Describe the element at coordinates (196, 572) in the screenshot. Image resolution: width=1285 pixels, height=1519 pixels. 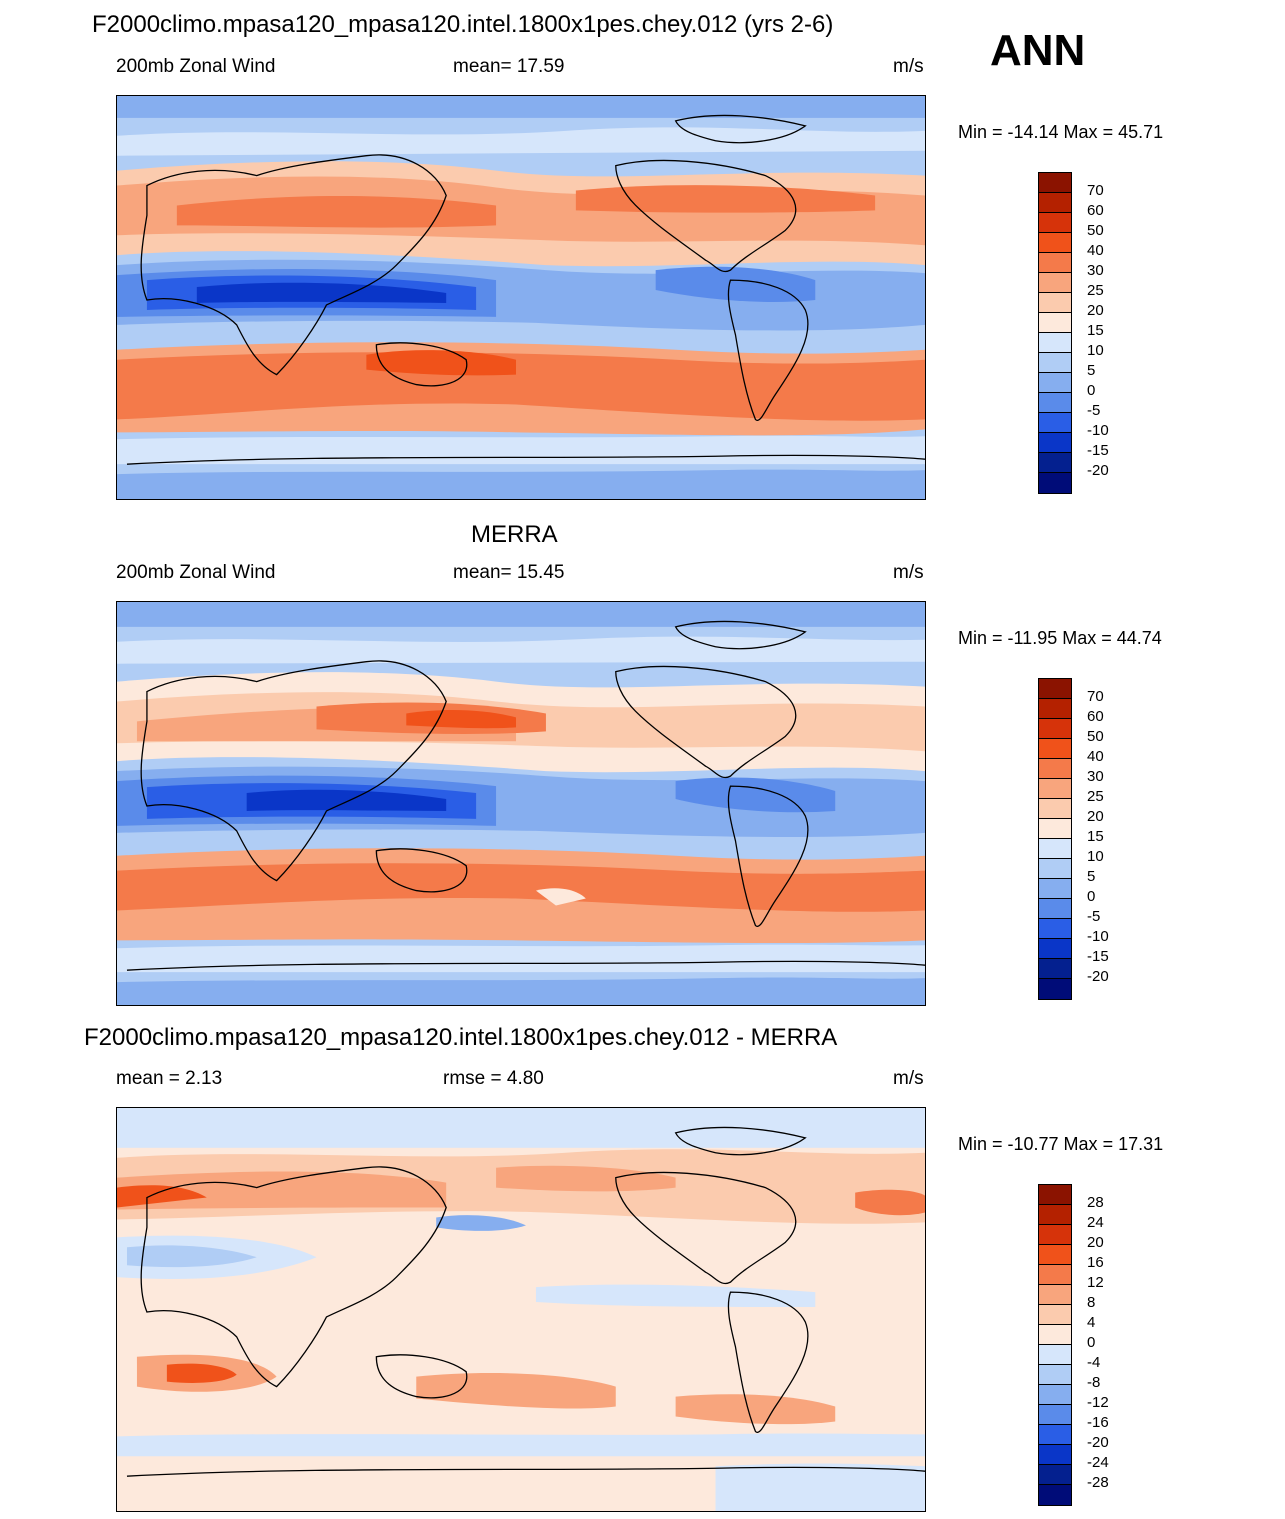
I see `panel-left-label-obs: 200mb Zonal Wind` at that location.